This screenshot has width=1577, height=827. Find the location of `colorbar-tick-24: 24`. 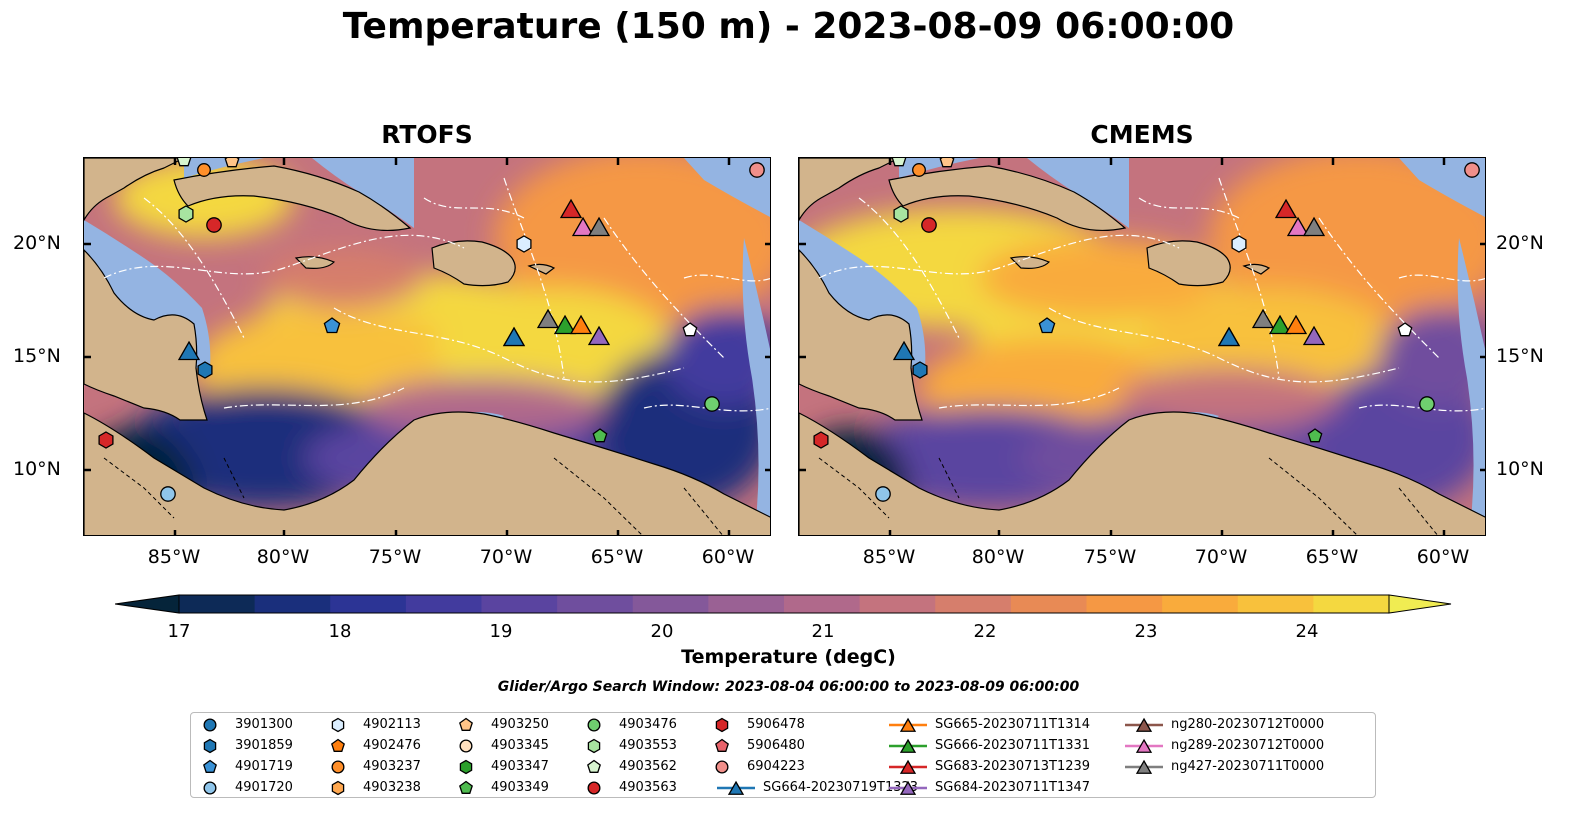

colorbar-tick-24: 24 is located at coordinates (1307, 631).